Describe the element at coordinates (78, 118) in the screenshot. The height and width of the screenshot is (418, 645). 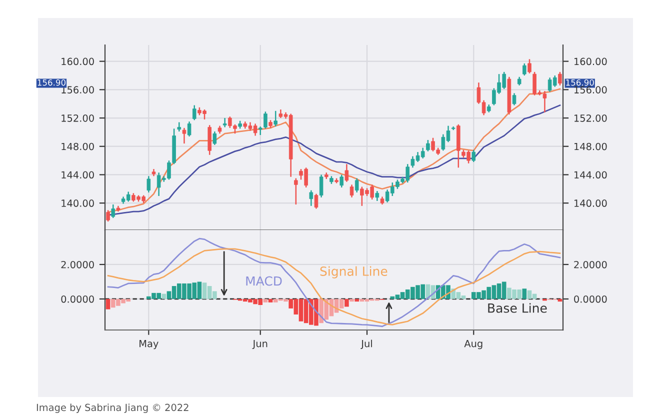
I see `y-tick-label: 152.00` at that location.